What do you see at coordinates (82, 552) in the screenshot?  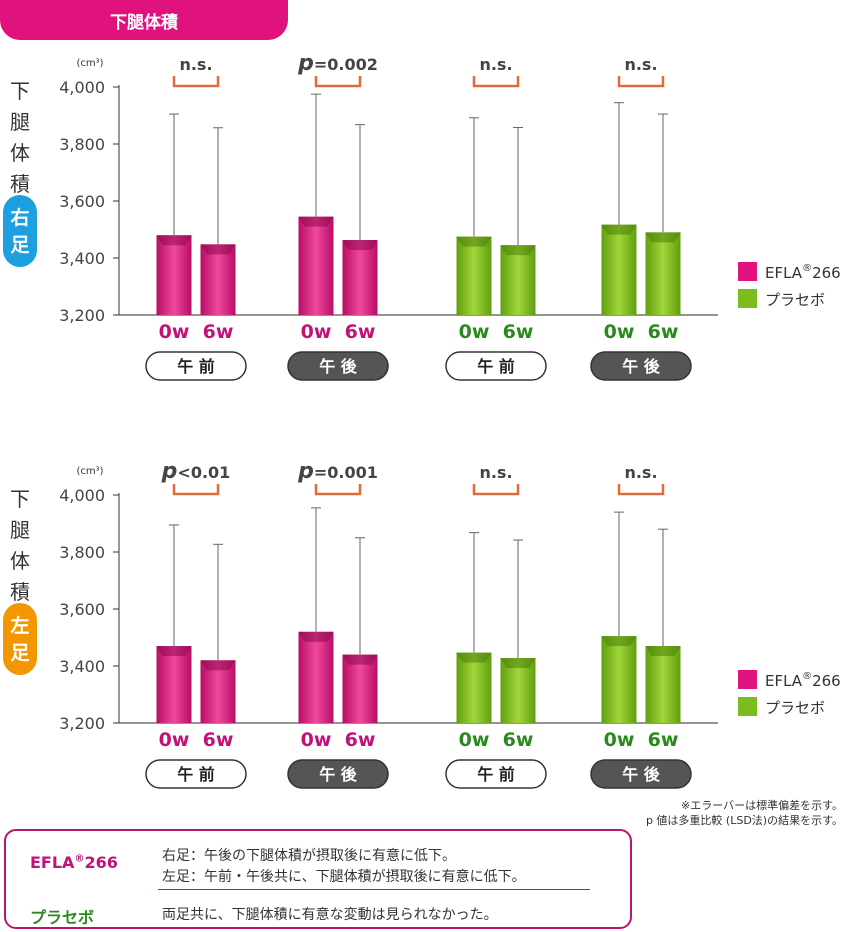 I see `y-tick-label: 3,800` at bounding box center [82, 552].